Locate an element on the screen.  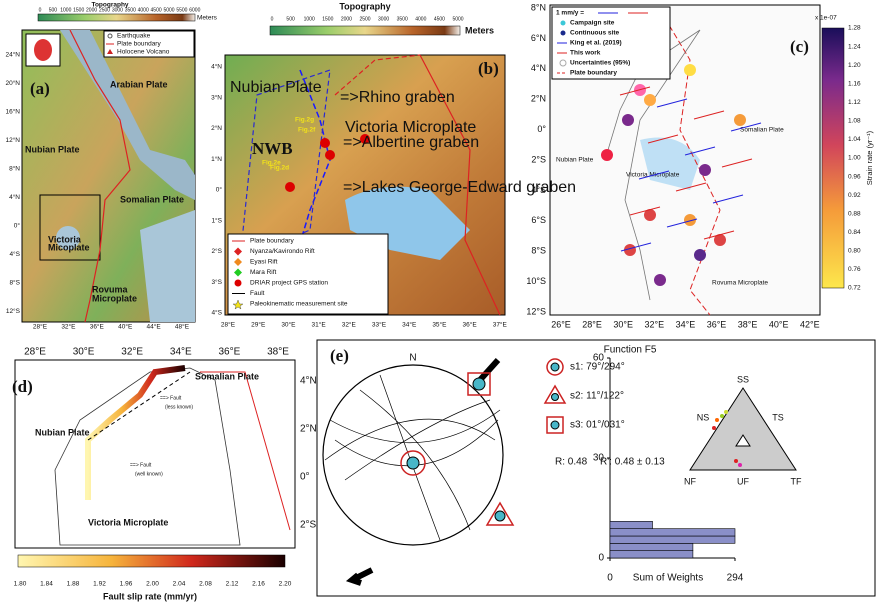
fault-slip is located at coordinates (135, 432).